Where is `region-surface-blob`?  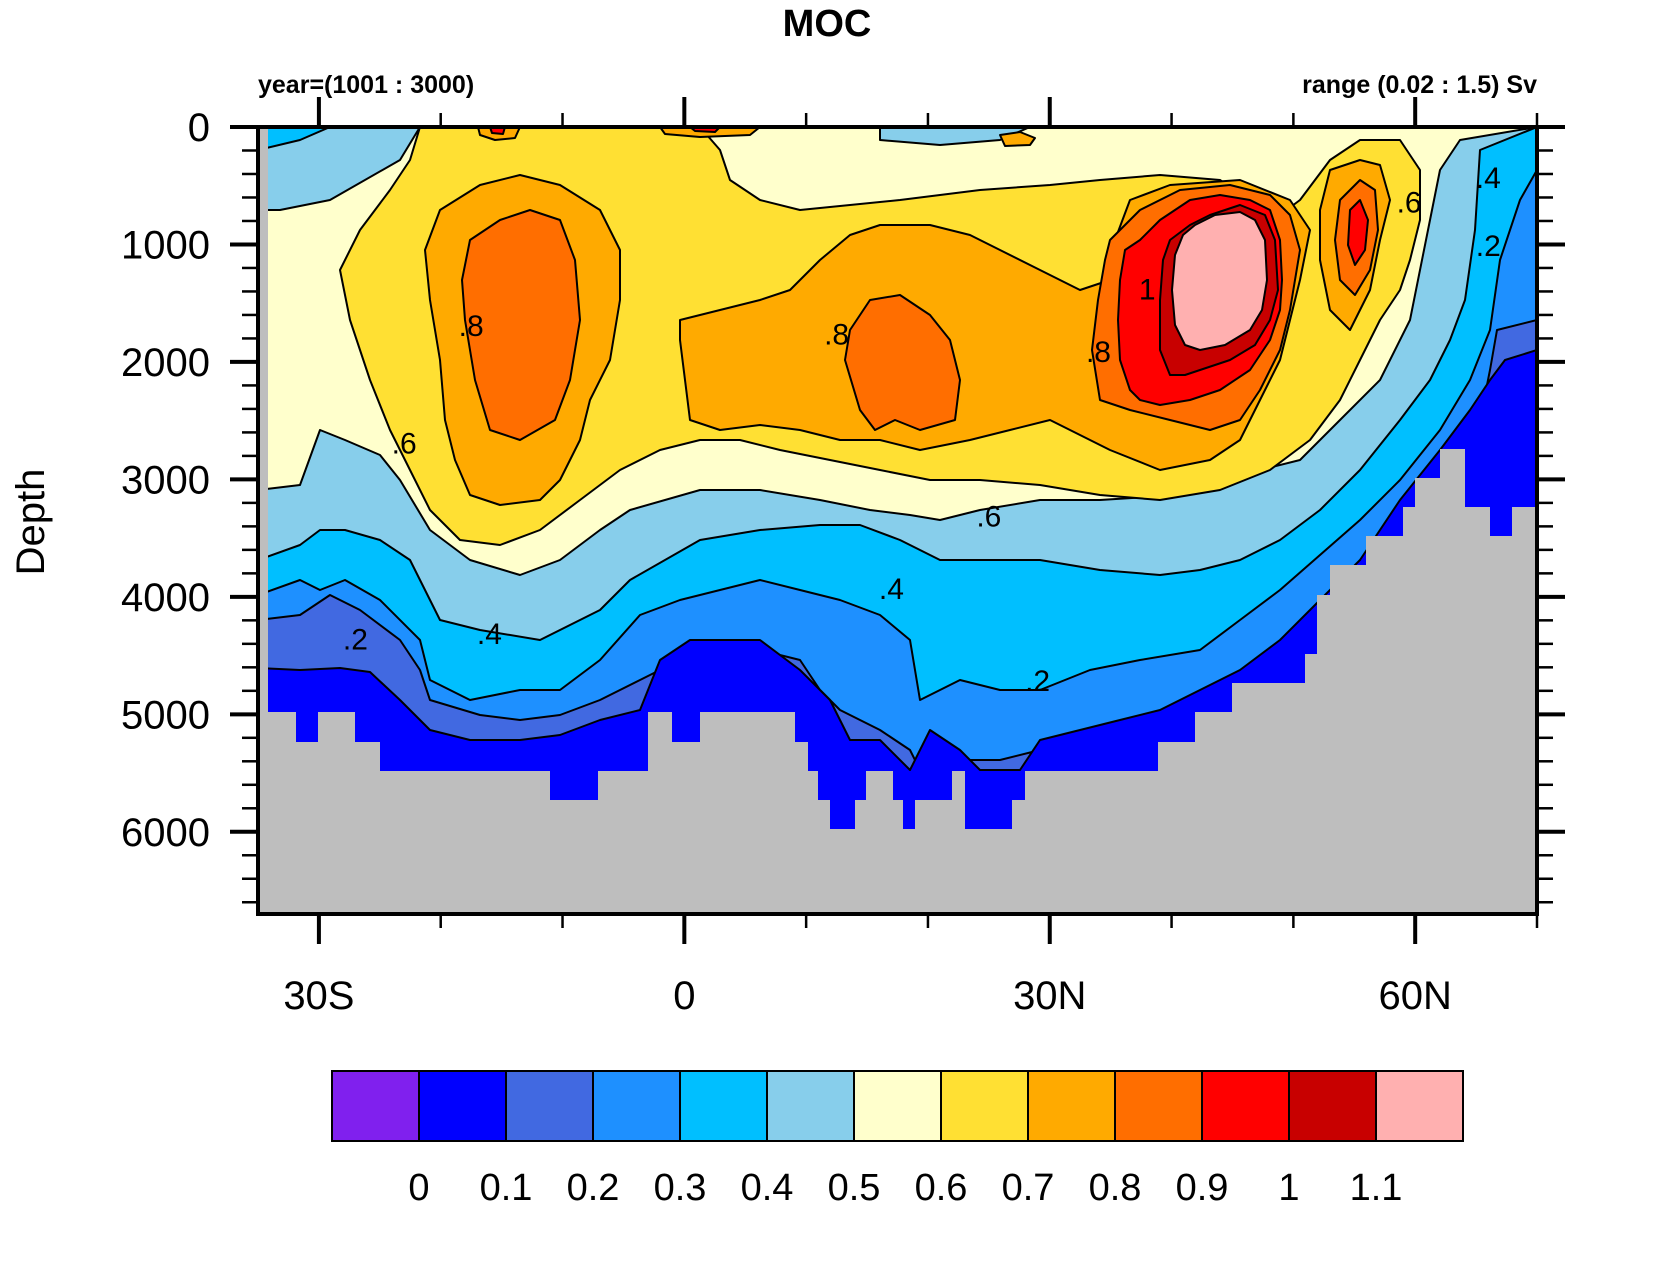
region-surface-blob is located at coordinates (1017, 139).